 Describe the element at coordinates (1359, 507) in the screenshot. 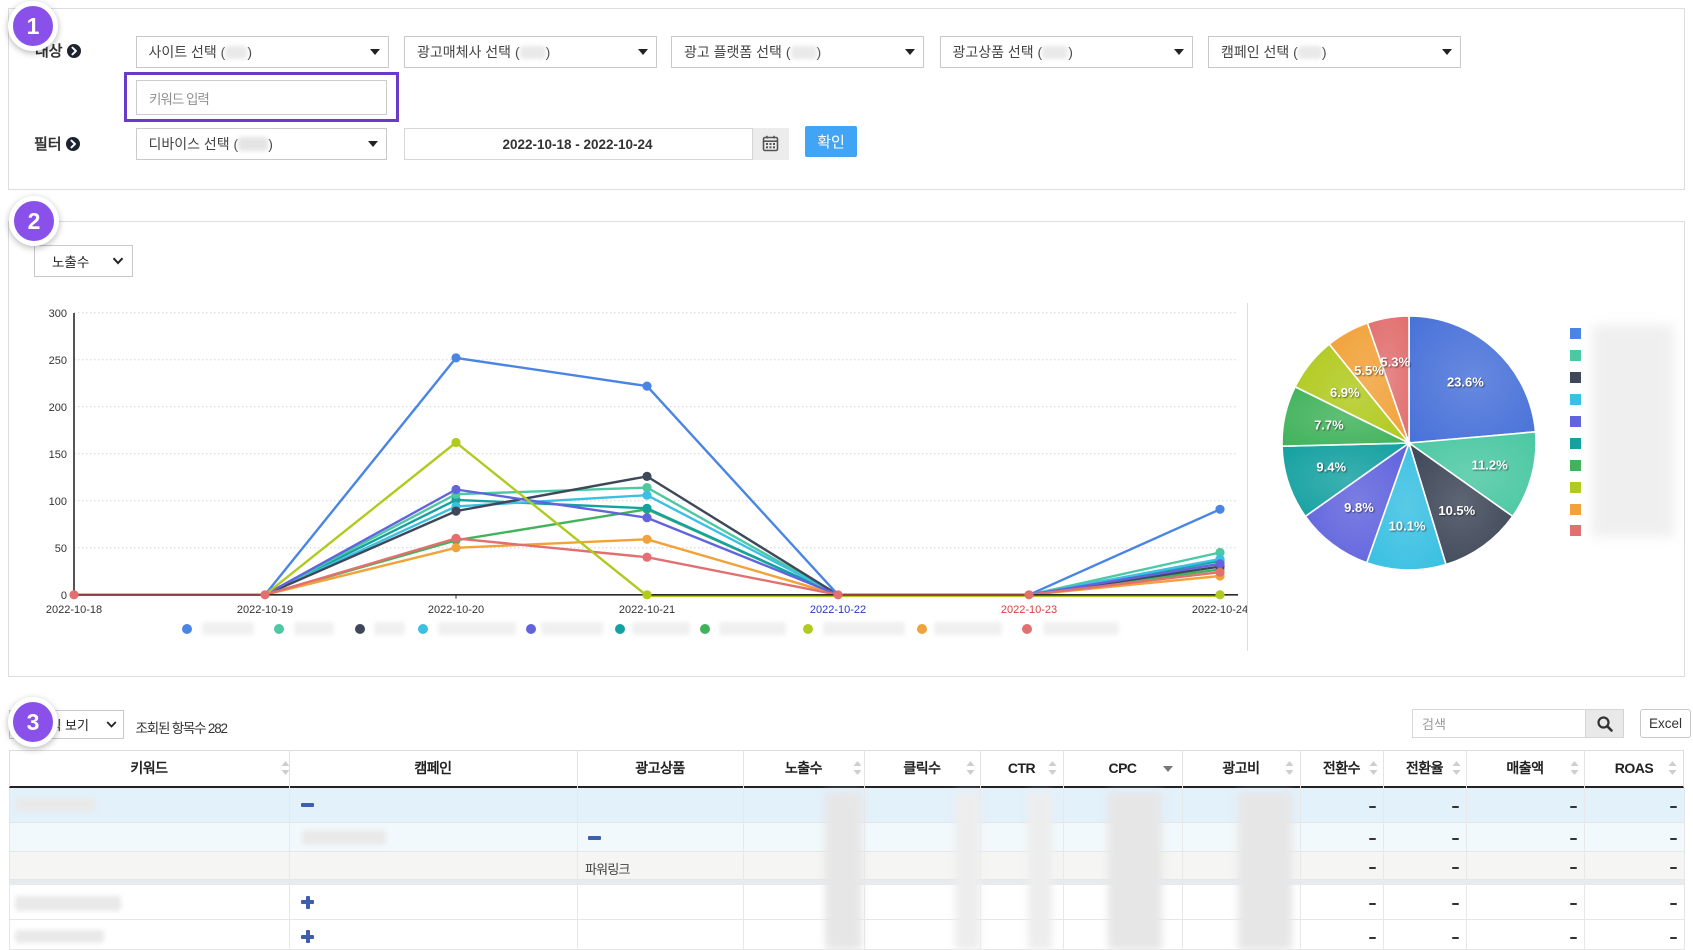

I see `svg-text: 9.8%` at that location.